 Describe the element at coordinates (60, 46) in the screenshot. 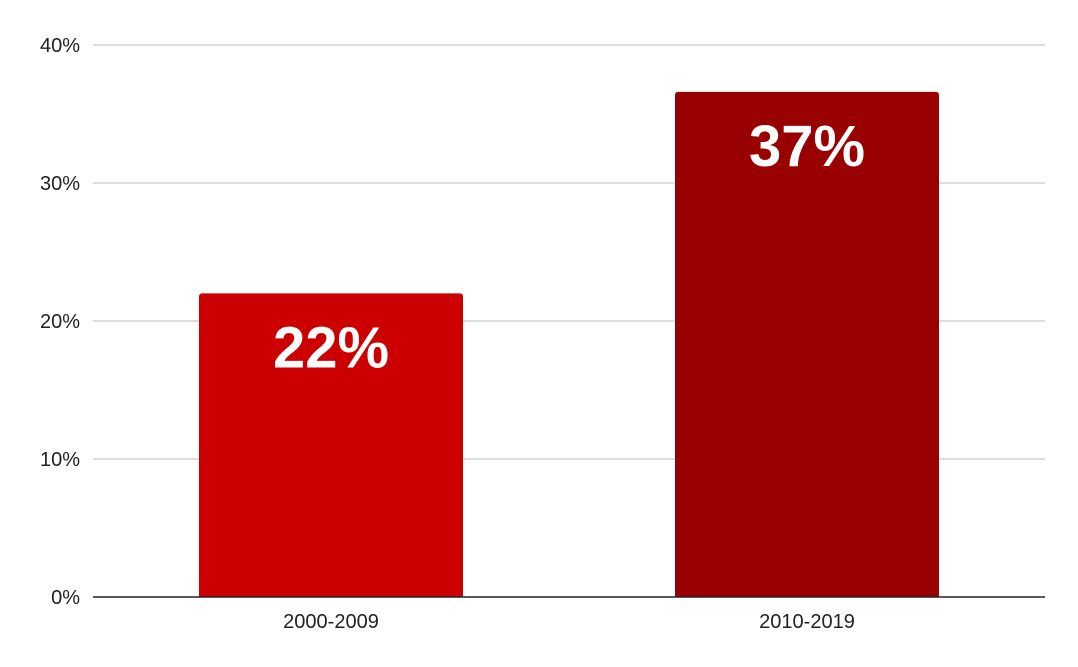

I see `y-tick-label-40: 40%` at that location.